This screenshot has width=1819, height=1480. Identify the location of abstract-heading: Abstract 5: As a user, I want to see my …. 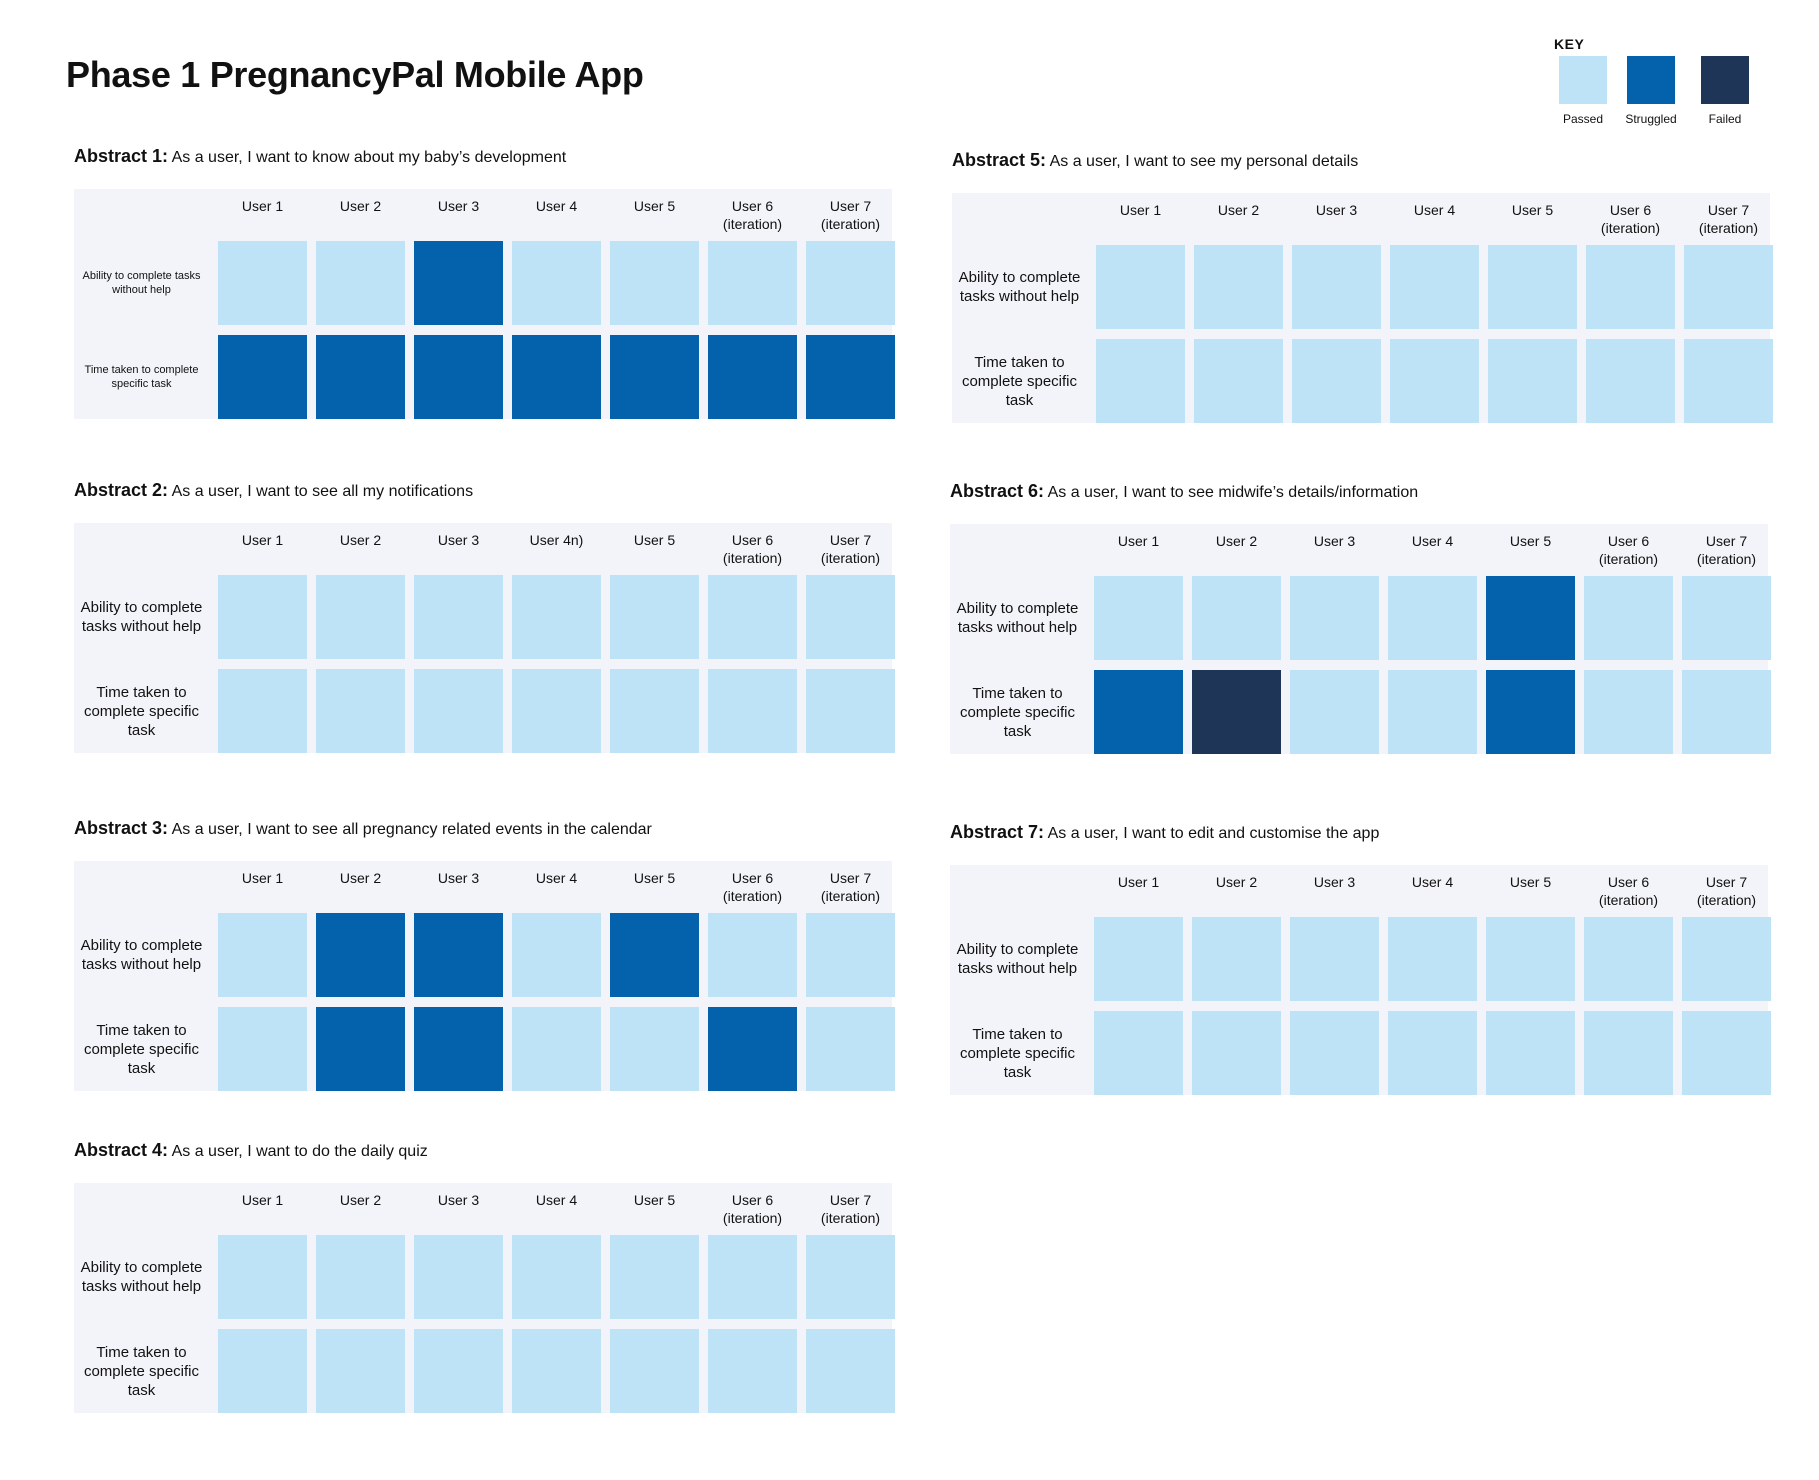
(1362, 160).